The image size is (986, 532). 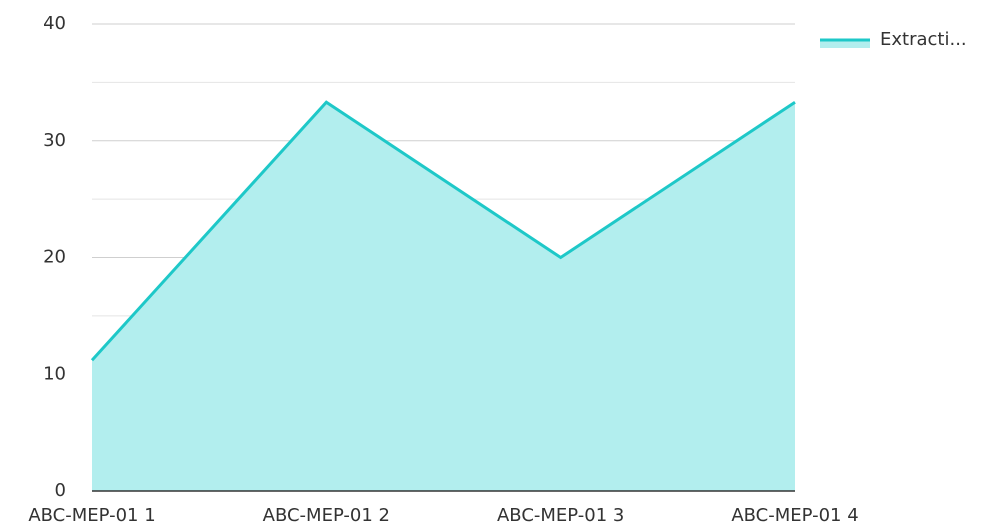 What do you see at coordinates (54, 140) in the screenshot?
I see `y-tick-label: 30` at bounding box center [54, 140].